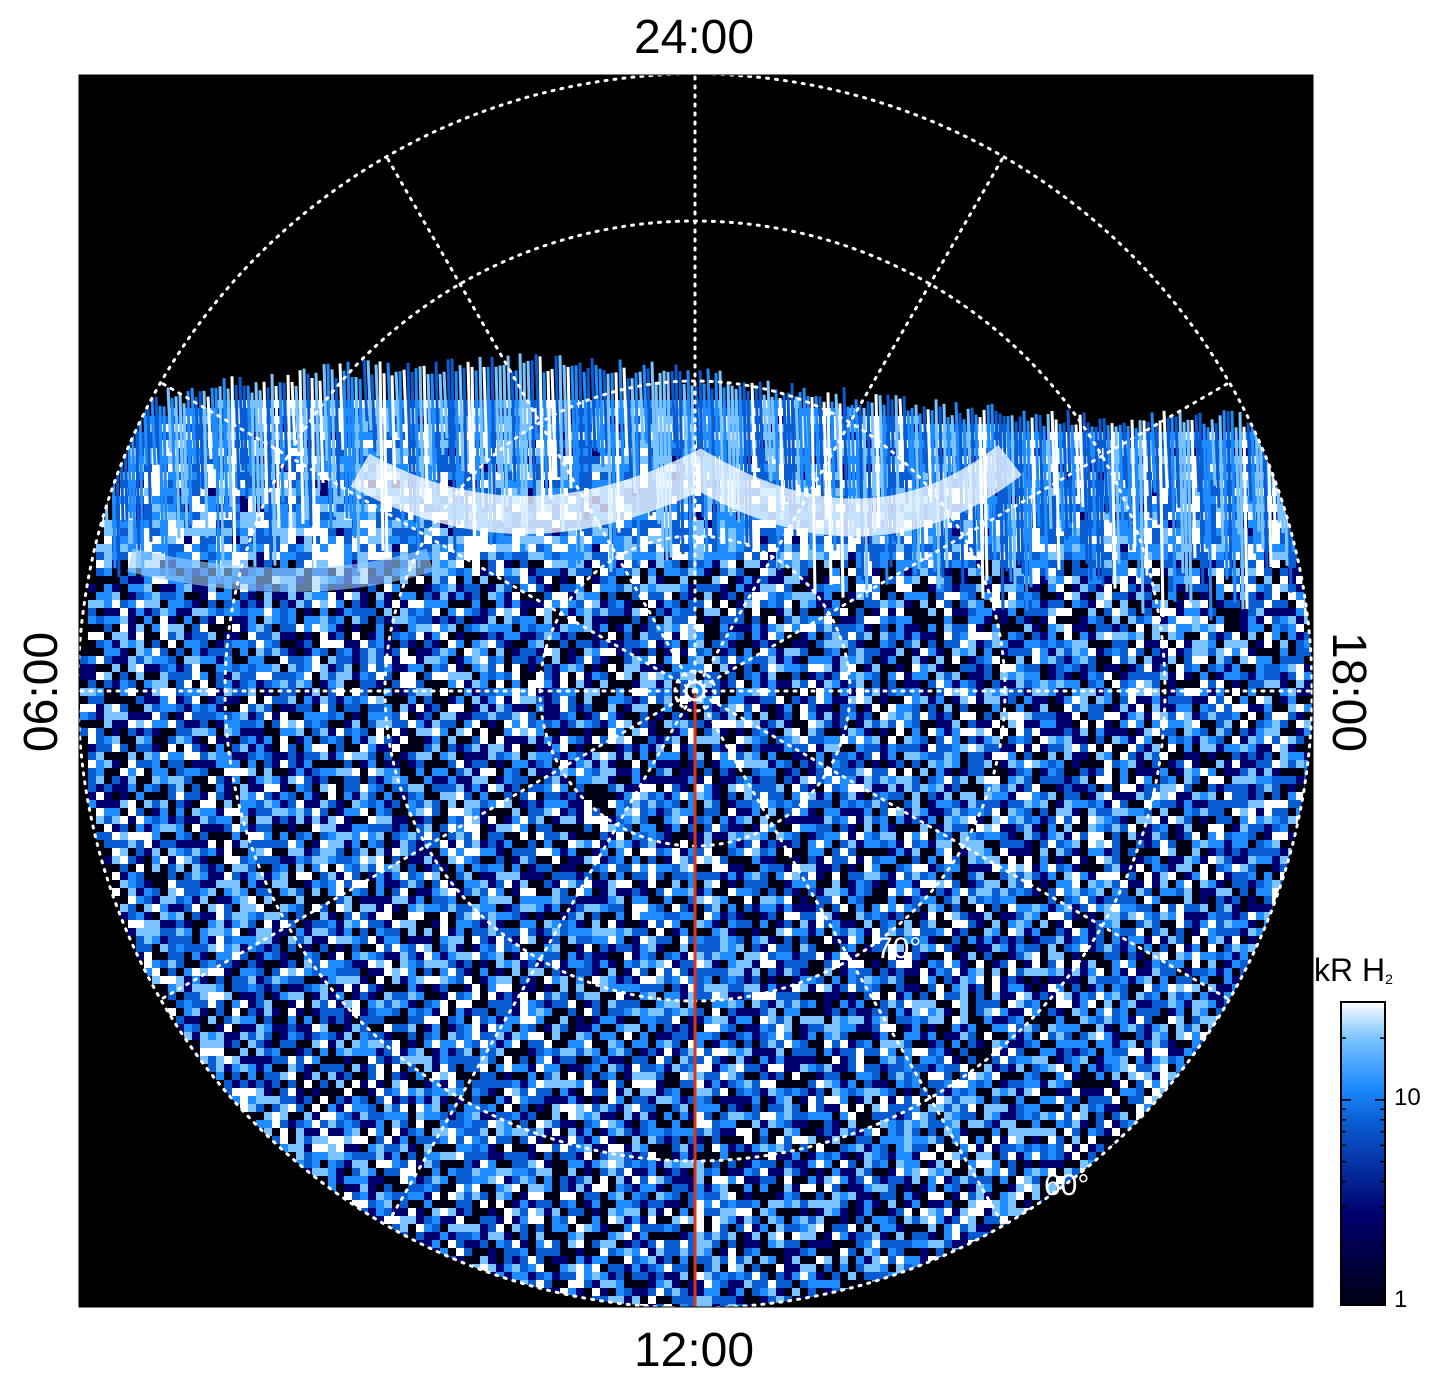  I want to click on colorbar, so click(1363, 1153).